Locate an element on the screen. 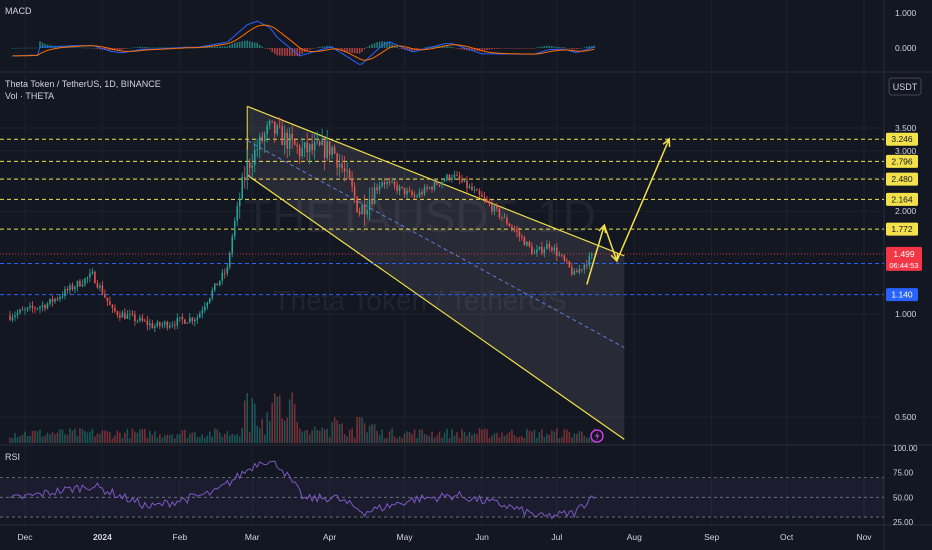 This screenshot has height=550, width=932. currency-button is located at coordinates (905, 86).